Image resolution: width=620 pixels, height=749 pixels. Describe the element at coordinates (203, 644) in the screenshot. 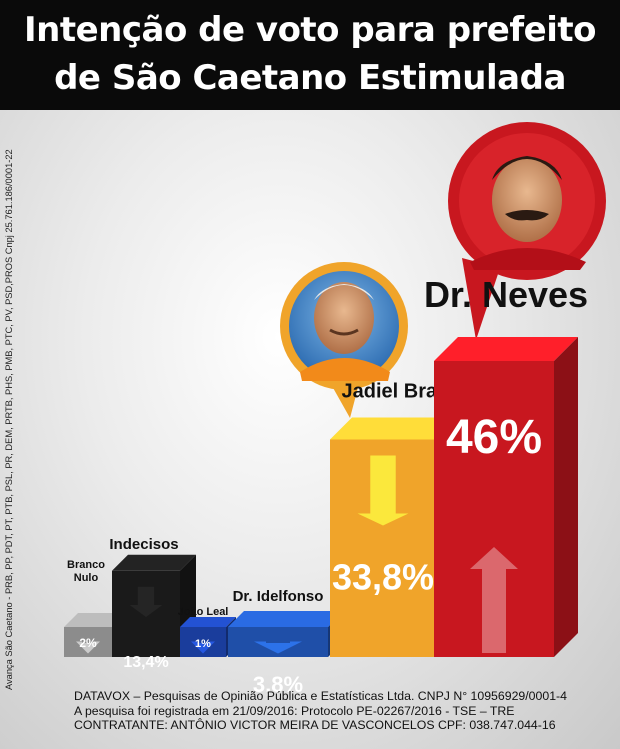

I see `bar-value-label: 1%` at that location.